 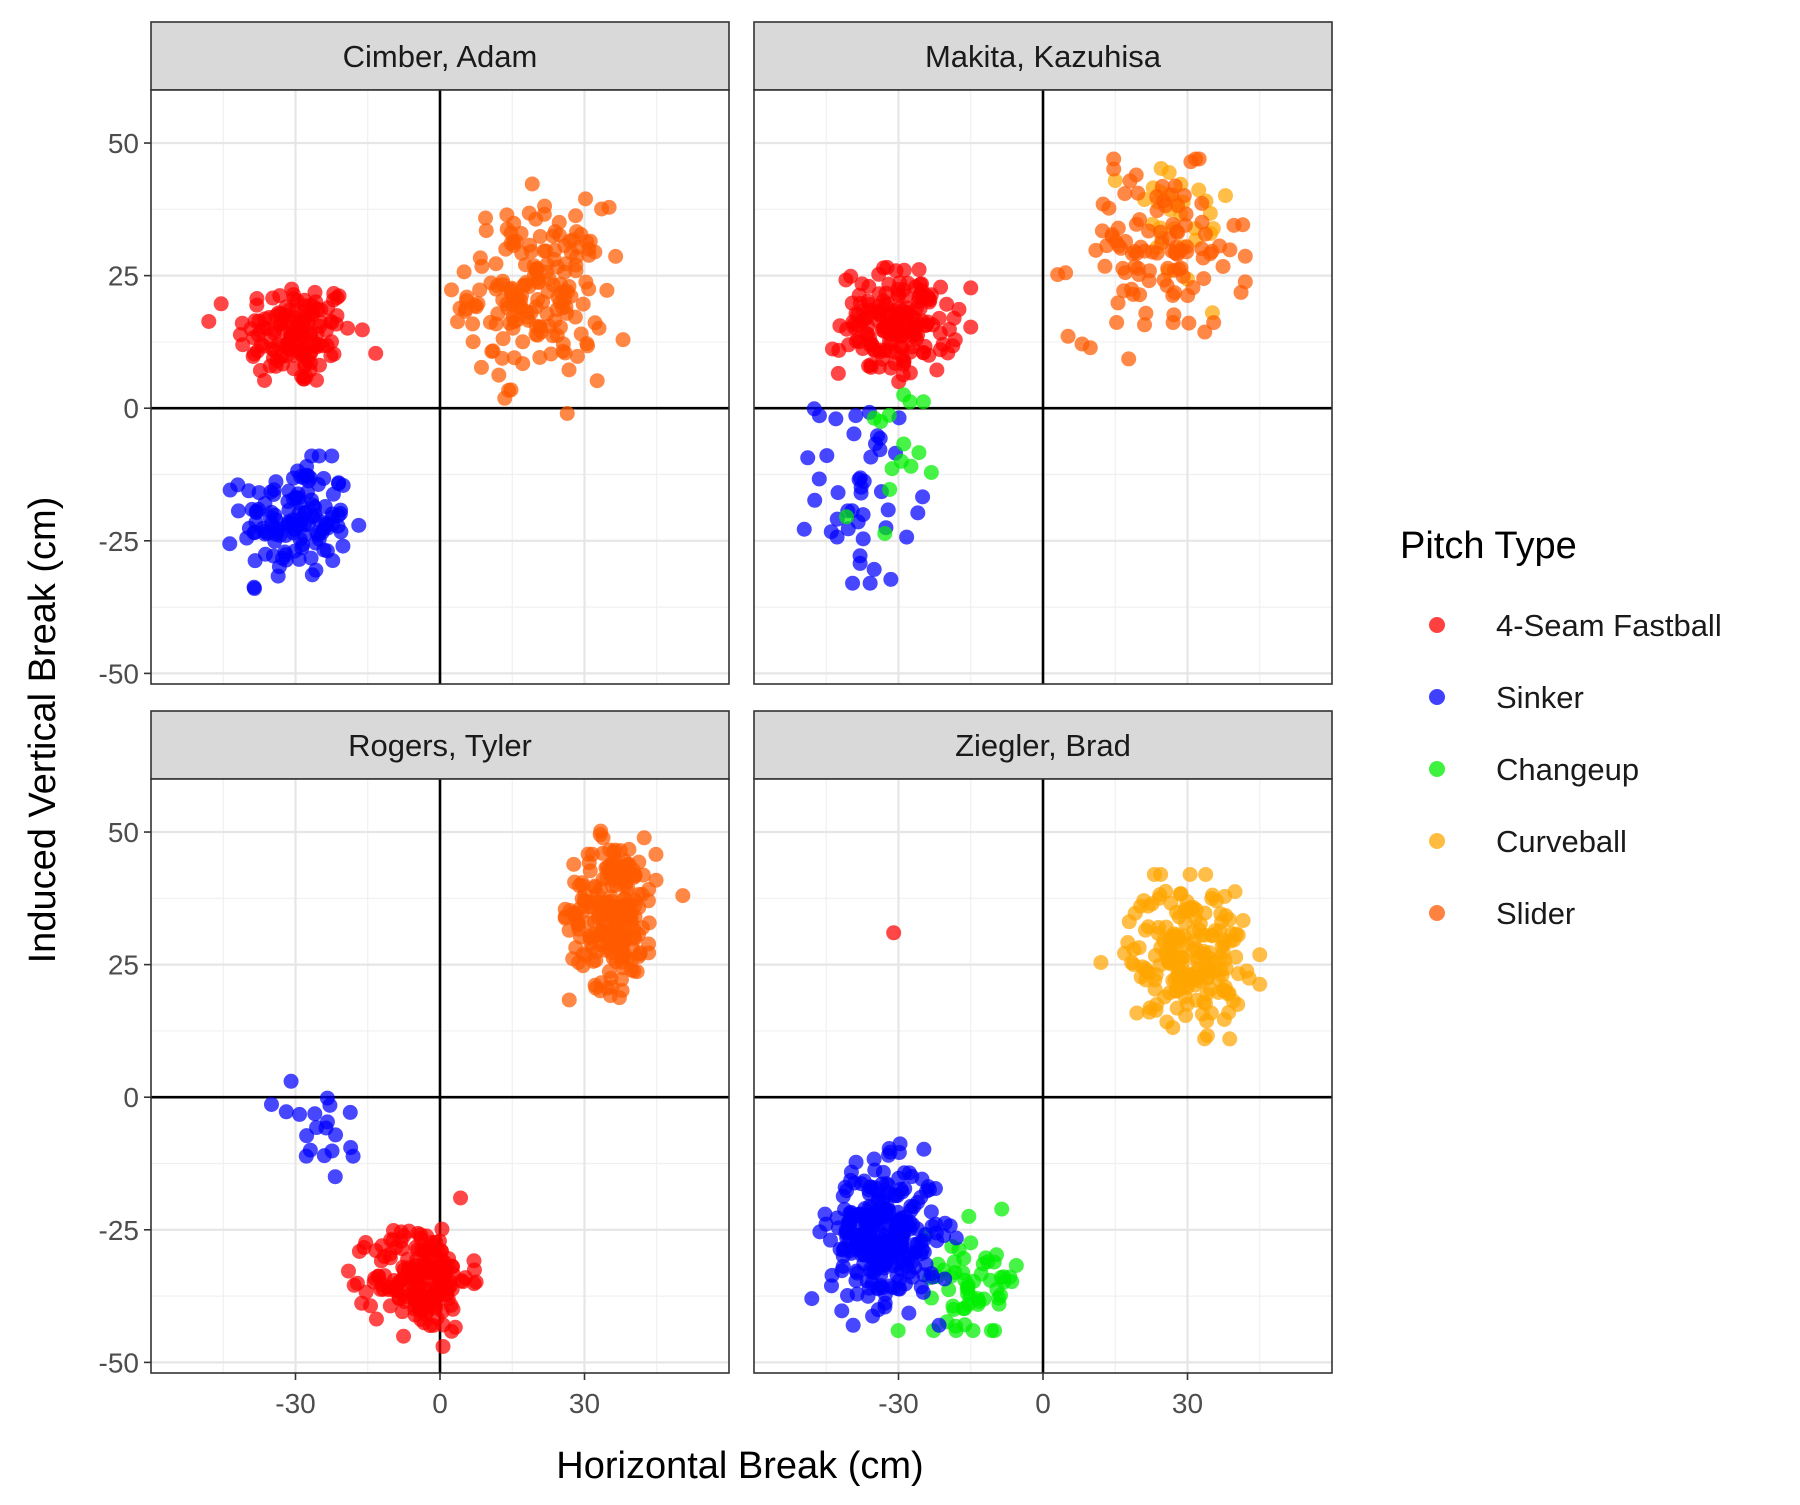 I want to click on facet-title: Ziegler, Brad, so click(x=1043, y=745).